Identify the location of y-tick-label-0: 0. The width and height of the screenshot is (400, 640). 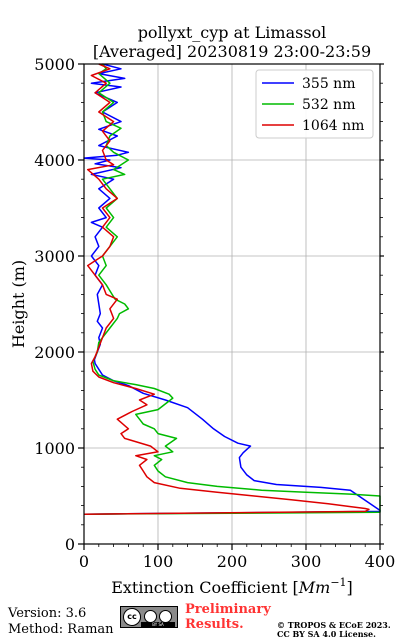
(70, 544).